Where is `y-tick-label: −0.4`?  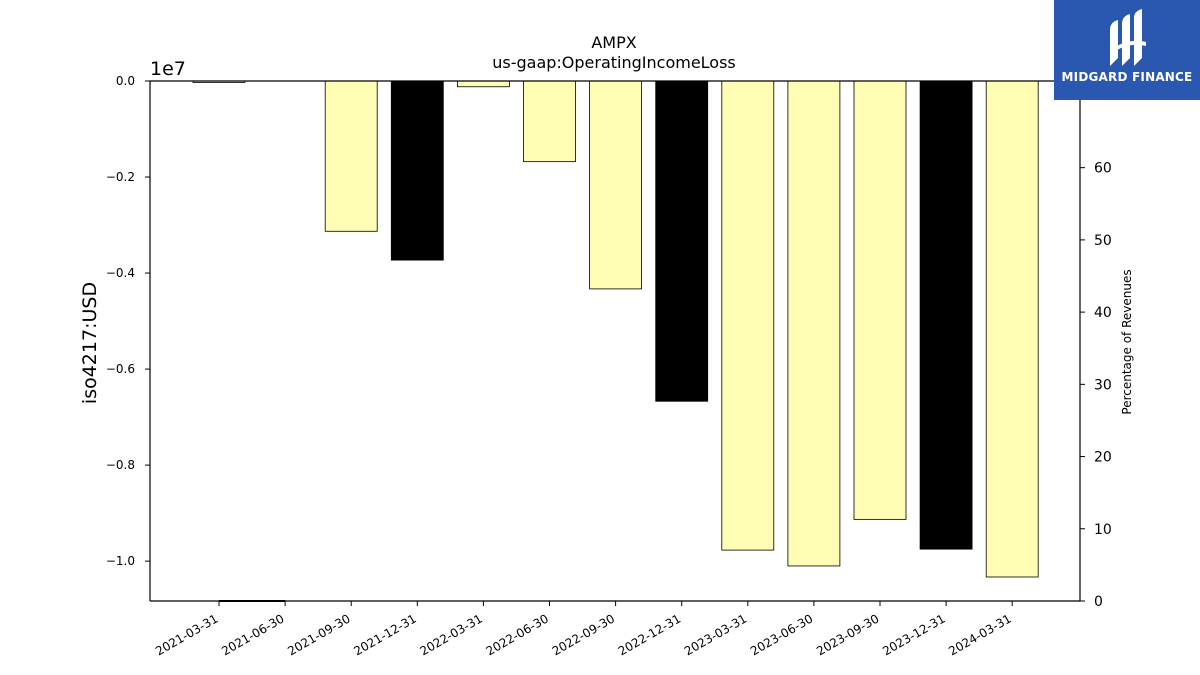
y-tick-label: −0.4 is located at coordinates (120, 273).